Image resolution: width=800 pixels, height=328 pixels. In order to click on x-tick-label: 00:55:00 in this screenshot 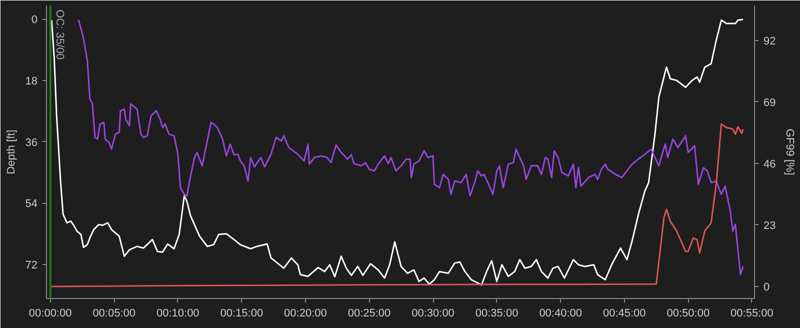, I will do `click(752, 314)`.